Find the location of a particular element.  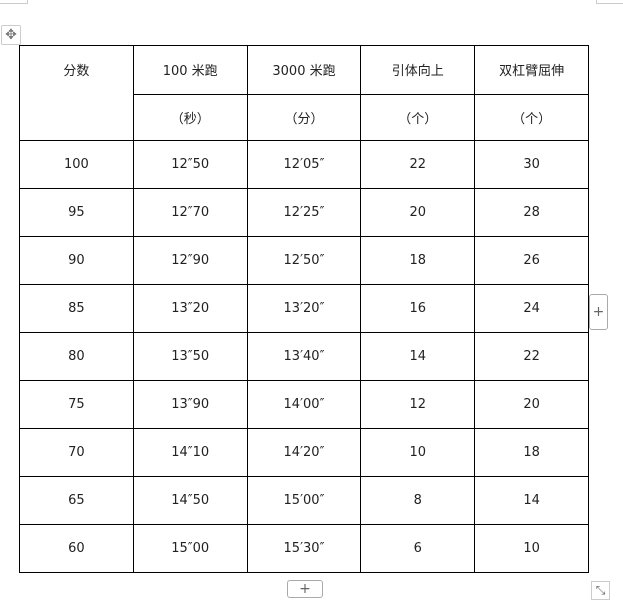

table-cell: 13′20″ is located at coordinates (304, 308).